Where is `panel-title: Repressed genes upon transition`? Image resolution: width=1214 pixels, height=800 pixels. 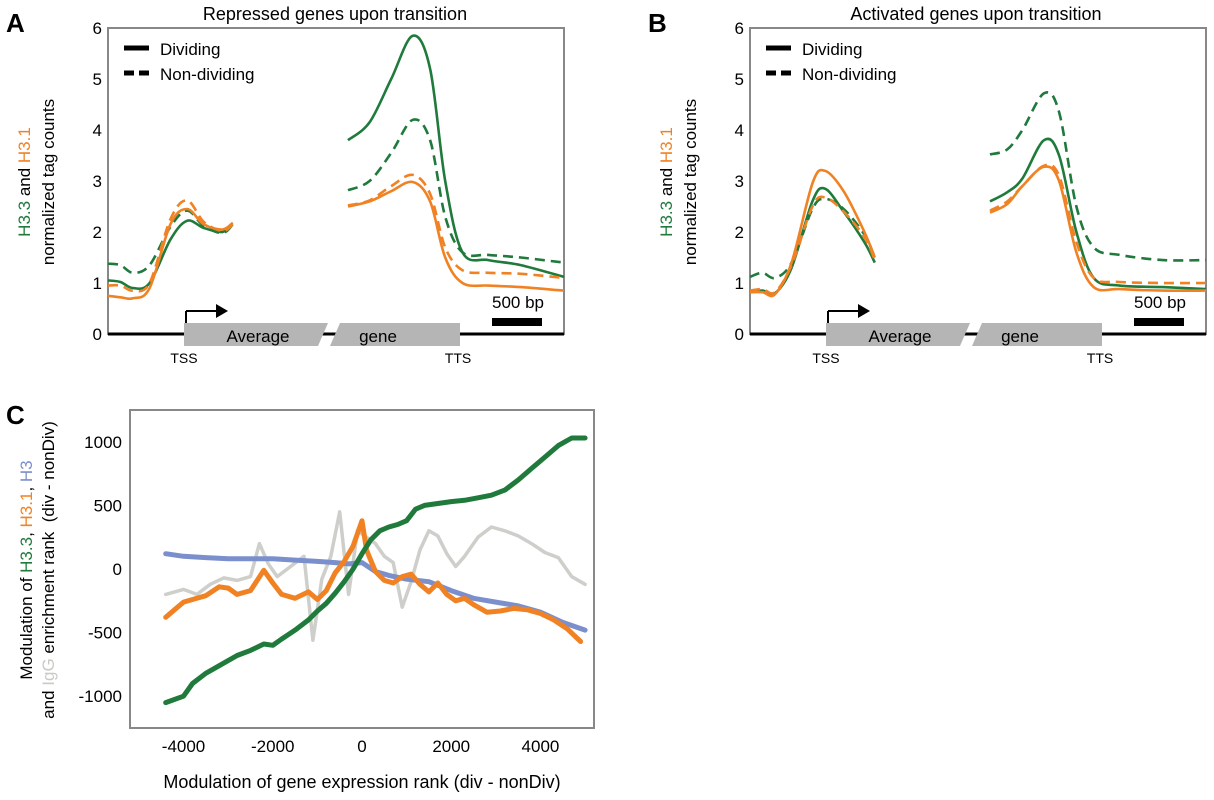 panel-title: Repressed genes upon transition is located at coordinates (335, 14).